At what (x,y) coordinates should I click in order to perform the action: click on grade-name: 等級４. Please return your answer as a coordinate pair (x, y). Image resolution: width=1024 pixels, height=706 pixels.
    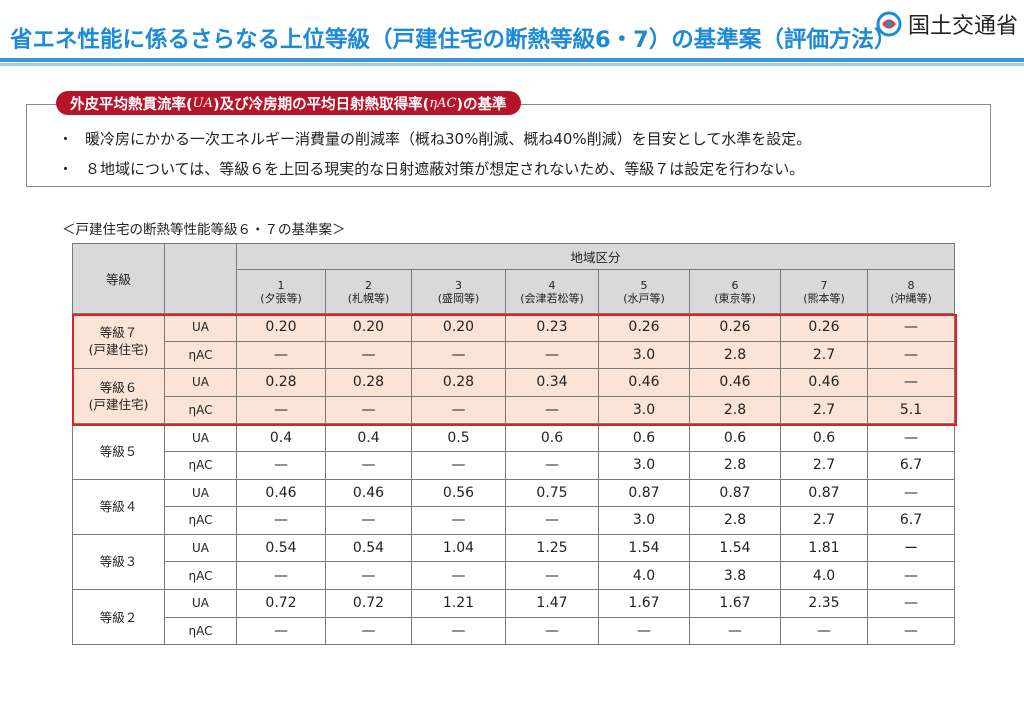
    Looking at the image, I should click on (118, 507).